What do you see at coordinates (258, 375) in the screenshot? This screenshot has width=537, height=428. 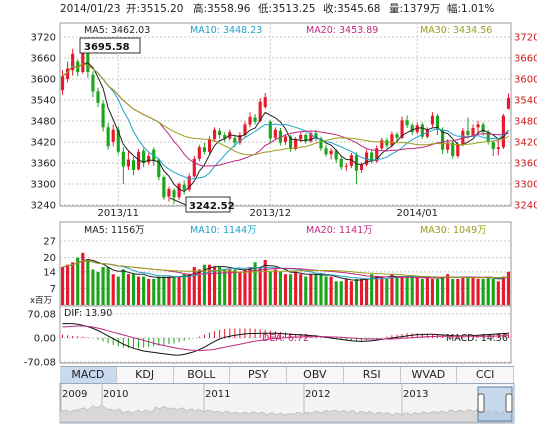 I see `tab-psy: PSY` at bounding box center [258, 375].